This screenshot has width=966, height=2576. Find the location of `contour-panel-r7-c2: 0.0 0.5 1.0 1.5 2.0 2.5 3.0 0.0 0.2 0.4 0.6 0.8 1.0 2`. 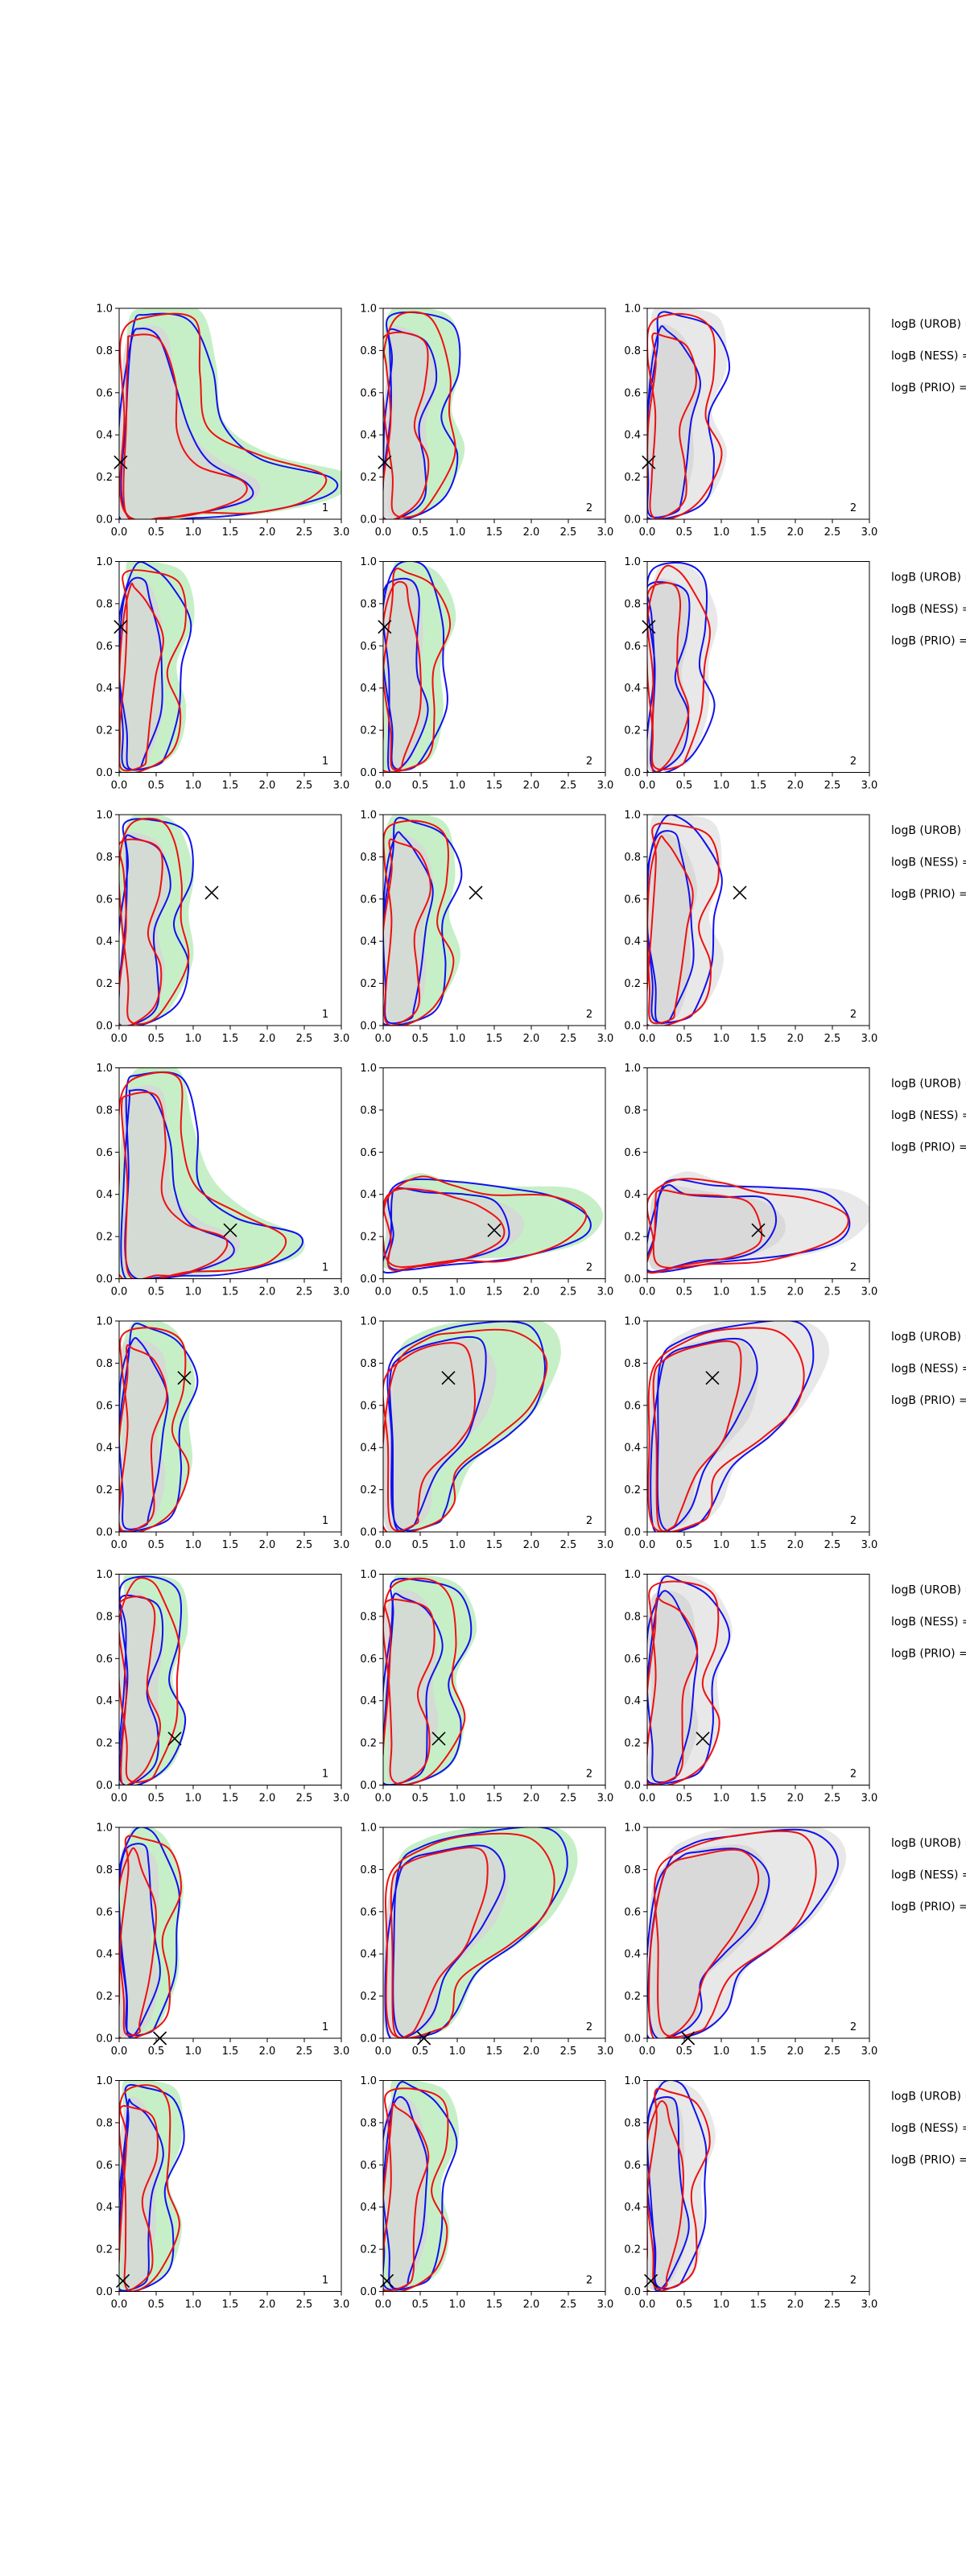

contour-panel-r7-c2: 0.0 0.5 1.0 1.5 2.0 2.5 3.0 0.0 0.2 0.4 0.6 0.8 1.0 2 is located at coordinates (486, 1940).